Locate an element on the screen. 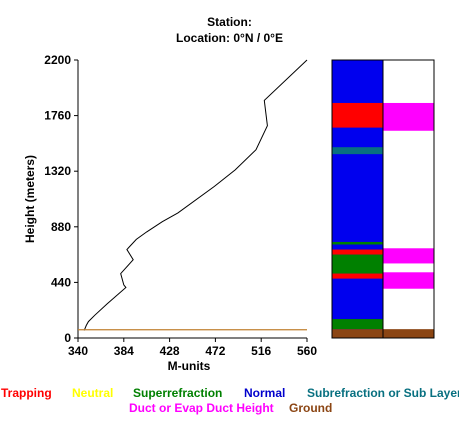 The height and width of the screenshot is (428, 459). legend-row-2: Duct or Evap Duct Height Ground is located at coordinates (229, 409).